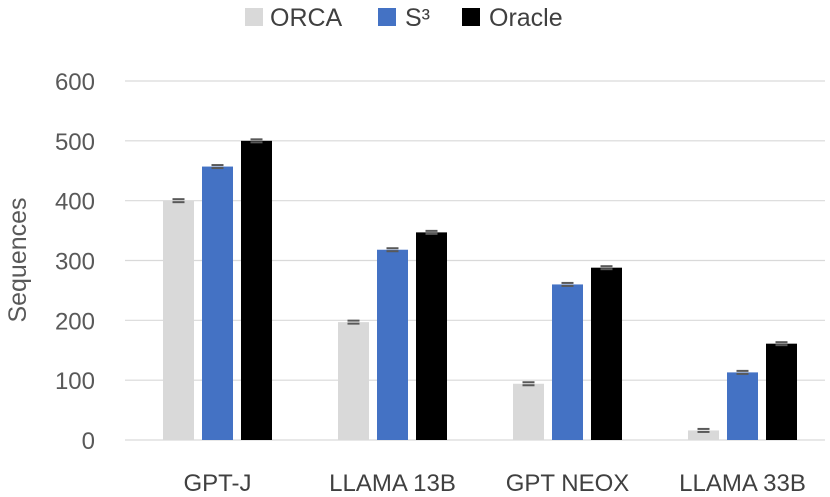  What do you see at coordinates (392, 483) in the screenshot?
I see `x-category-label: LLAMA 13B` at bounding box center [392, 483].